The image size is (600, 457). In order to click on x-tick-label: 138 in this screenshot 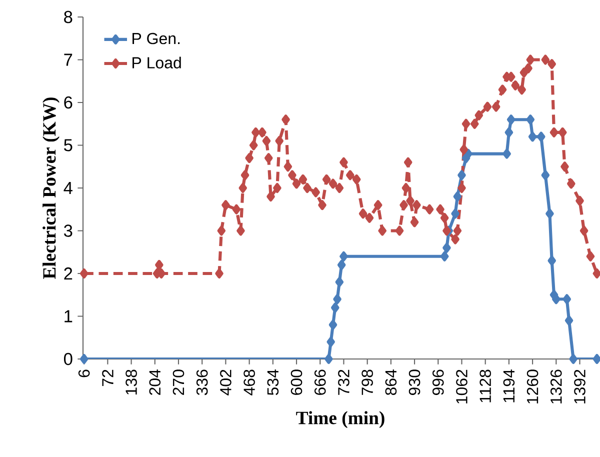, I will do `click(131, 382)`.